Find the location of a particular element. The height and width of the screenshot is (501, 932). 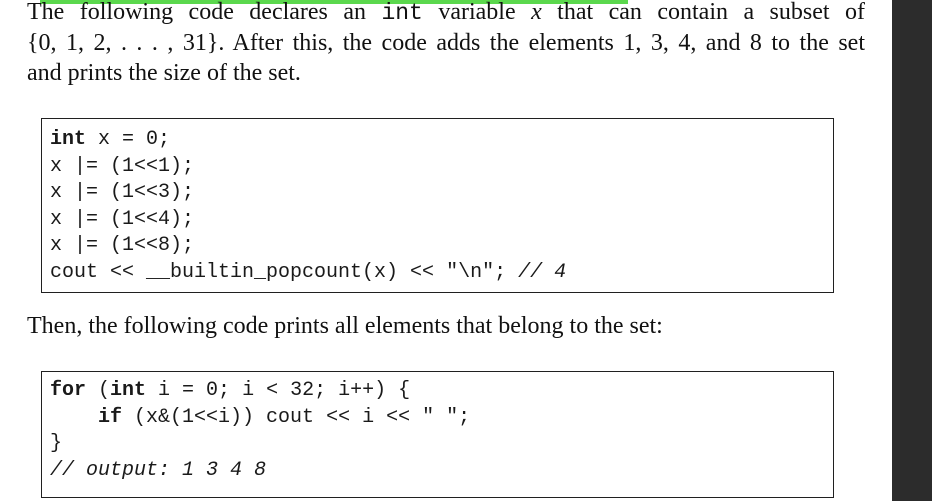

math-variable-x: x is located at coordinates (536, 12).